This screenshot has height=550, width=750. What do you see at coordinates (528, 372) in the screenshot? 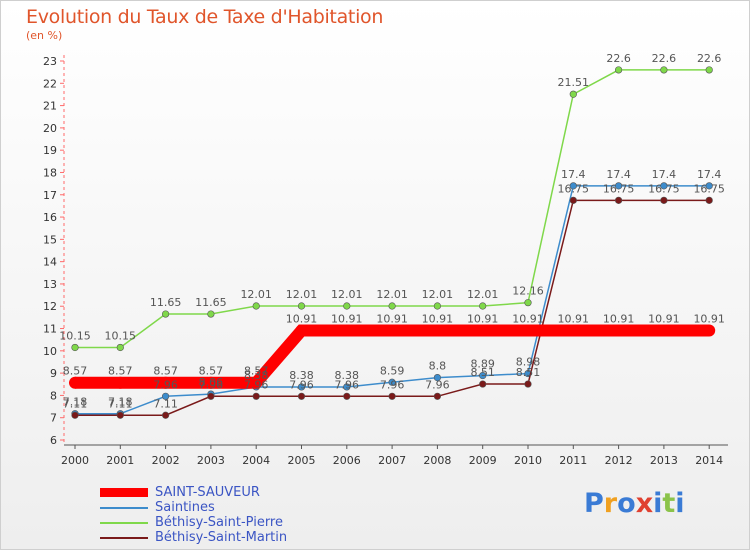
I see `data-label: 8.51` at bounding box center [528, 372].